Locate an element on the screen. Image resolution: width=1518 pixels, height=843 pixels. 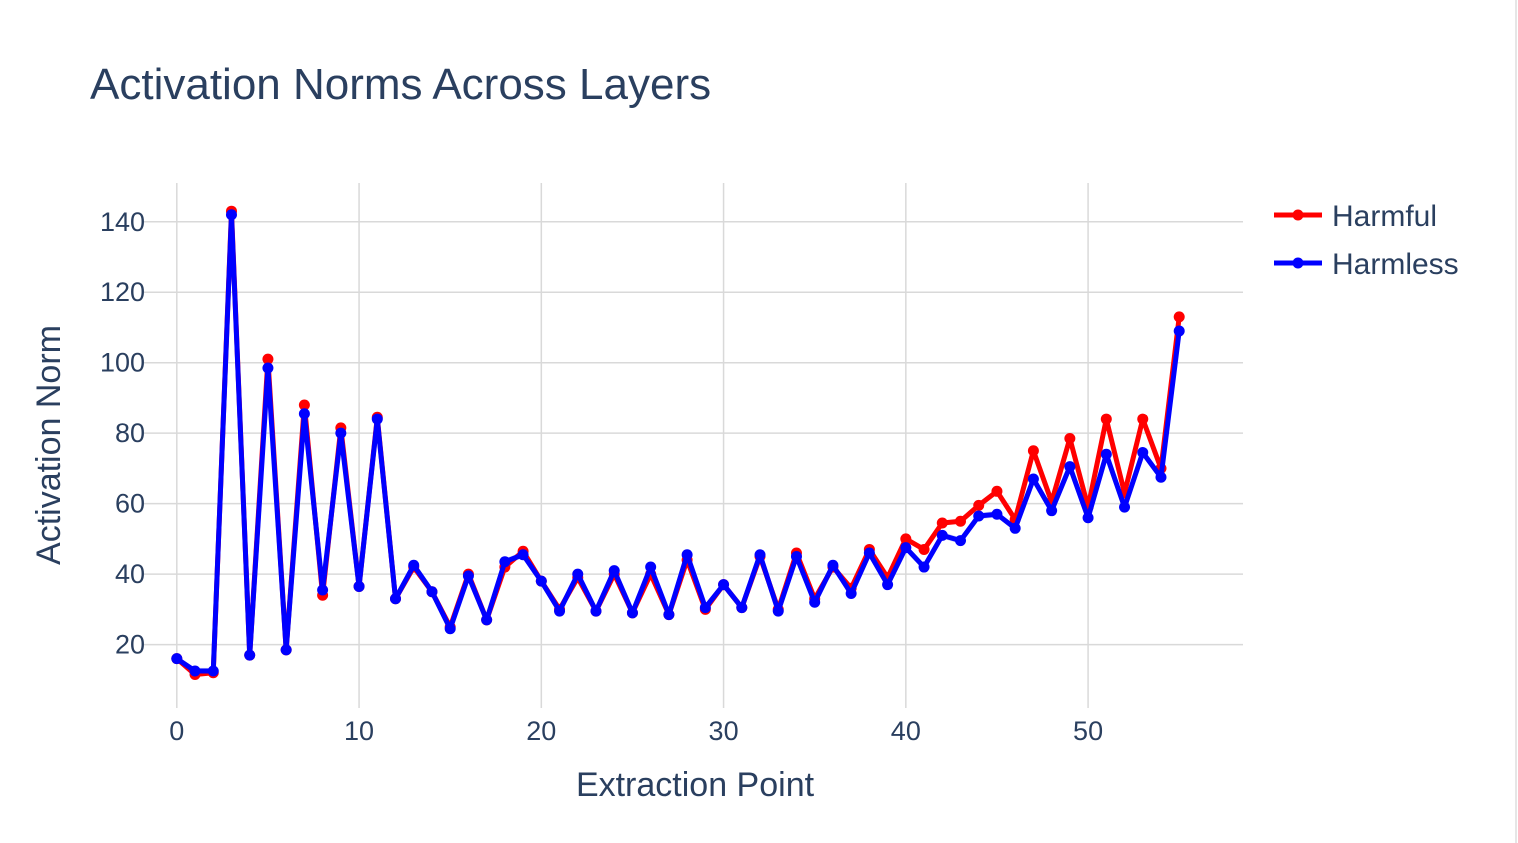
legend-label-harmless: Harmless is located at coordinates (1395, 264).